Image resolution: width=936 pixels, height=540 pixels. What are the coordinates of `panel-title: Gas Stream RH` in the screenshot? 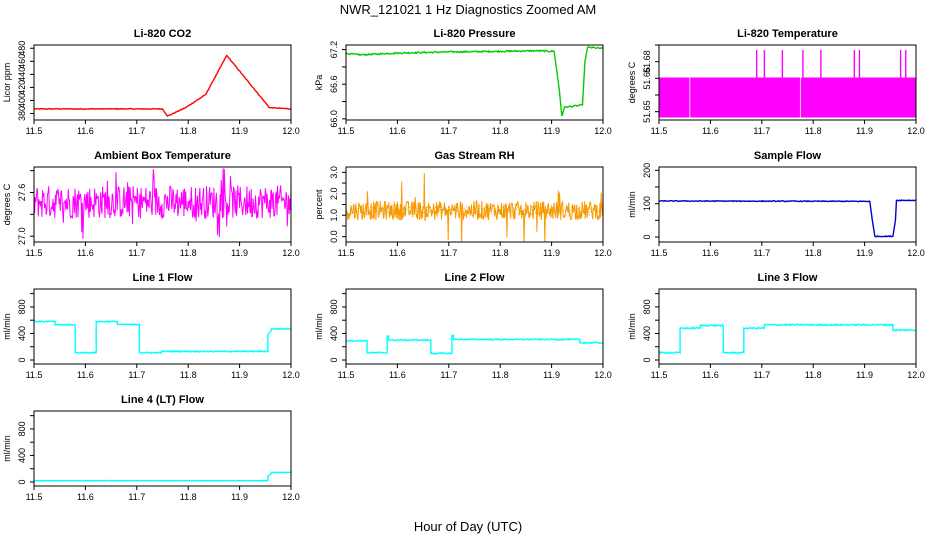 It's located at (474, 156).